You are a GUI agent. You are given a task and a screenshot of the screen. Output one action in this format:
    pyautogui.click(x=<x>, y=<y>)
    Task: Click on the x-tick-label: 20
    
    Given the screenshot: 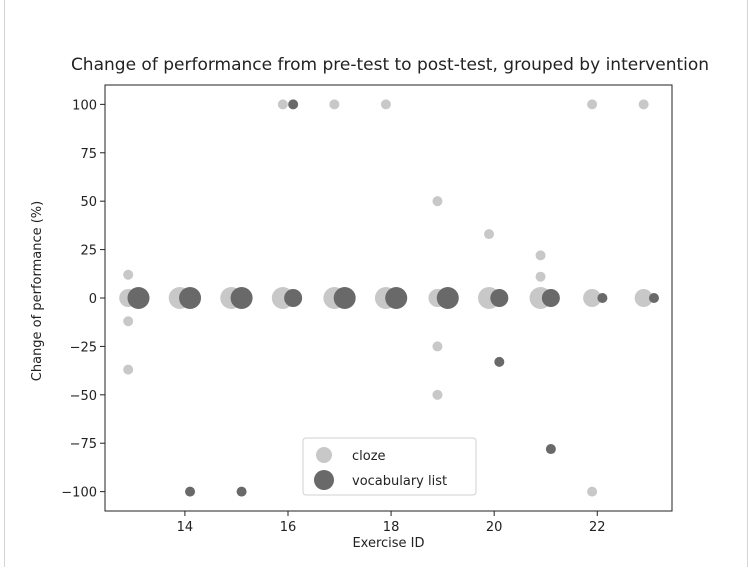 What is the action you would take?
    pyautogui.click(x=494, y=527)
    